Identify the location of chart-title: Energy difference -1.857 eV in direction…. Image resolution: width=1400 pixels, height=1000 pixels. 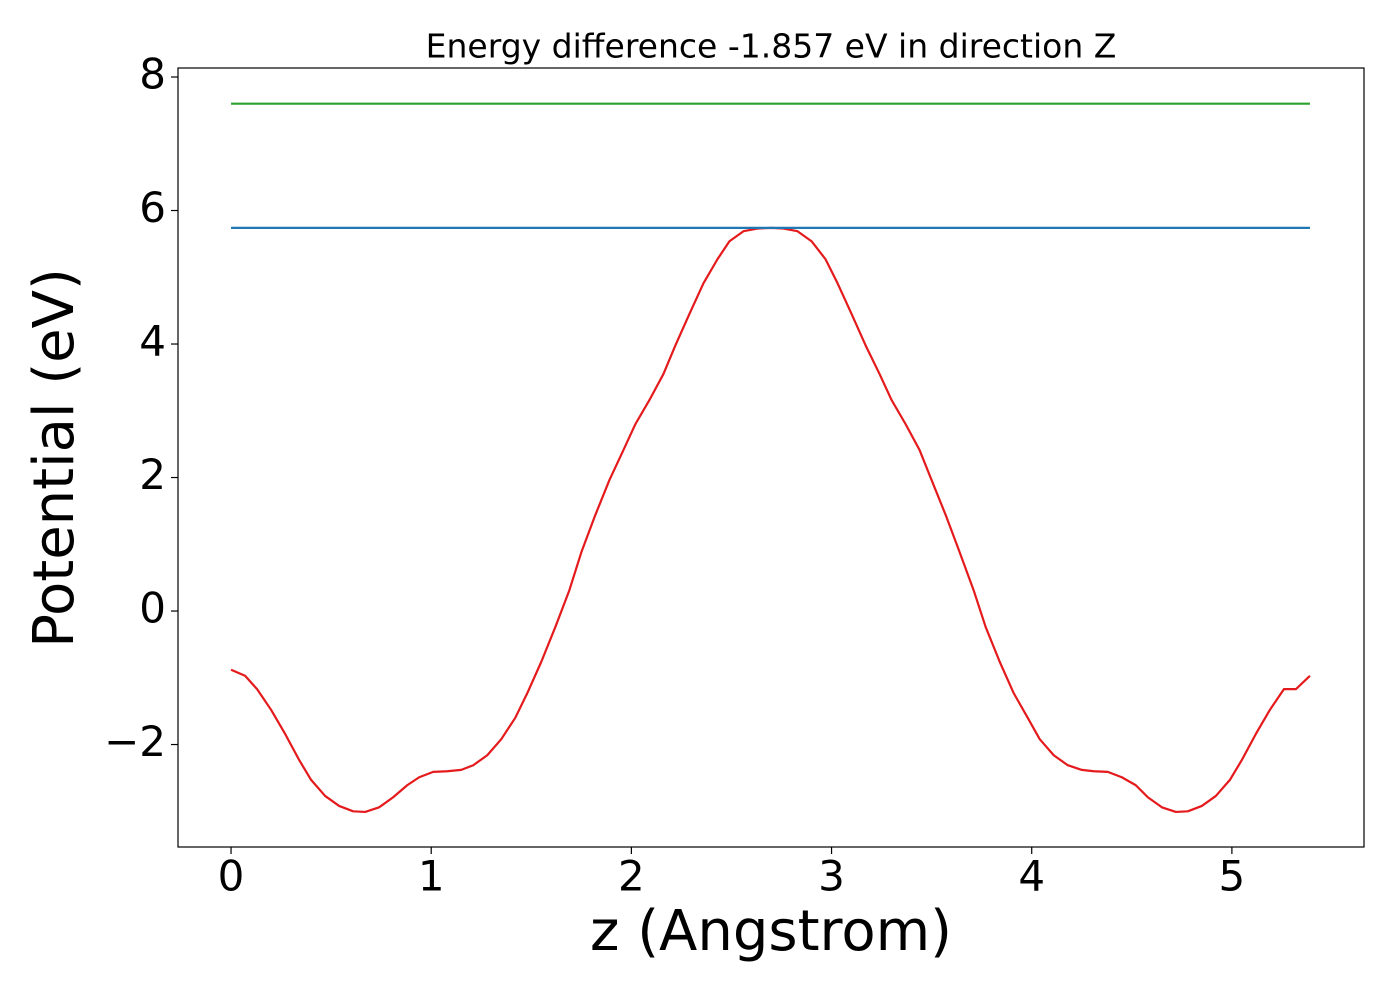
(771, 46).